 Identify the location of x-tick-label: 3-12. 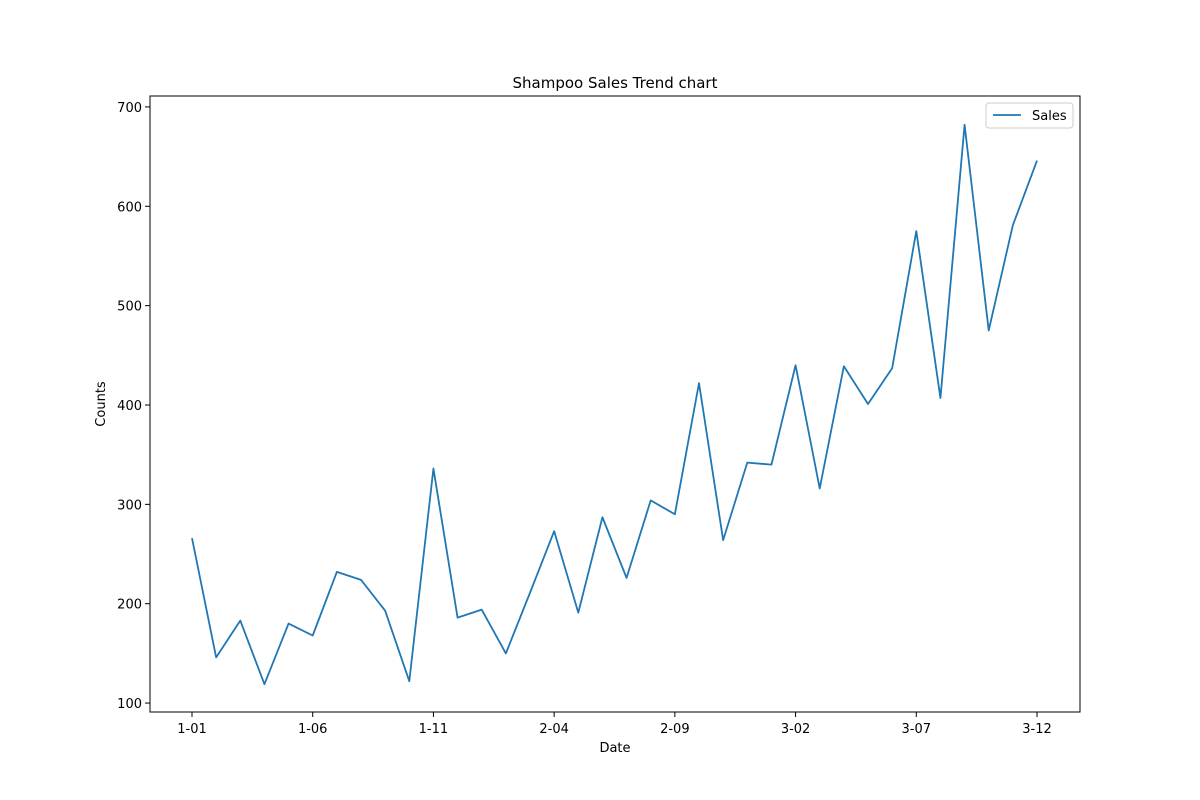
(1037, 729).